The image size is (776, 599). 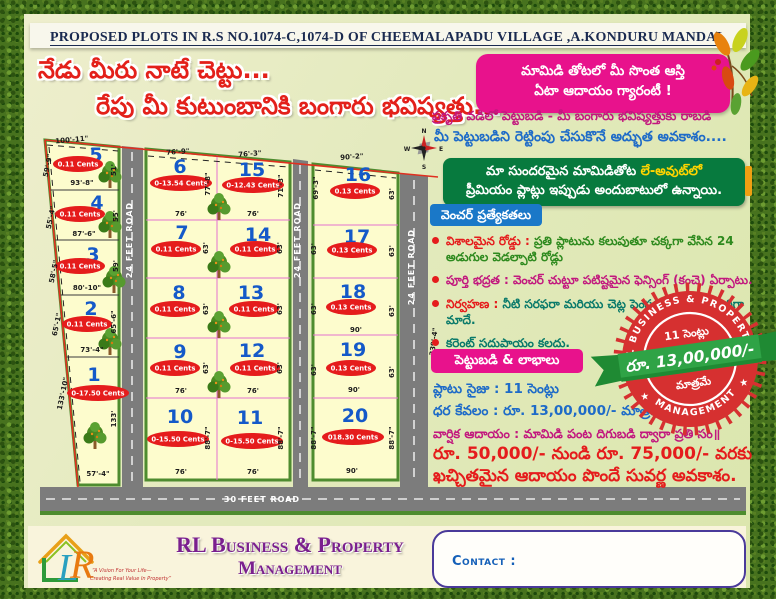 I want to click on logo-tagline-line1: “A Vision For Your Life—, so click(x=122, y=571).